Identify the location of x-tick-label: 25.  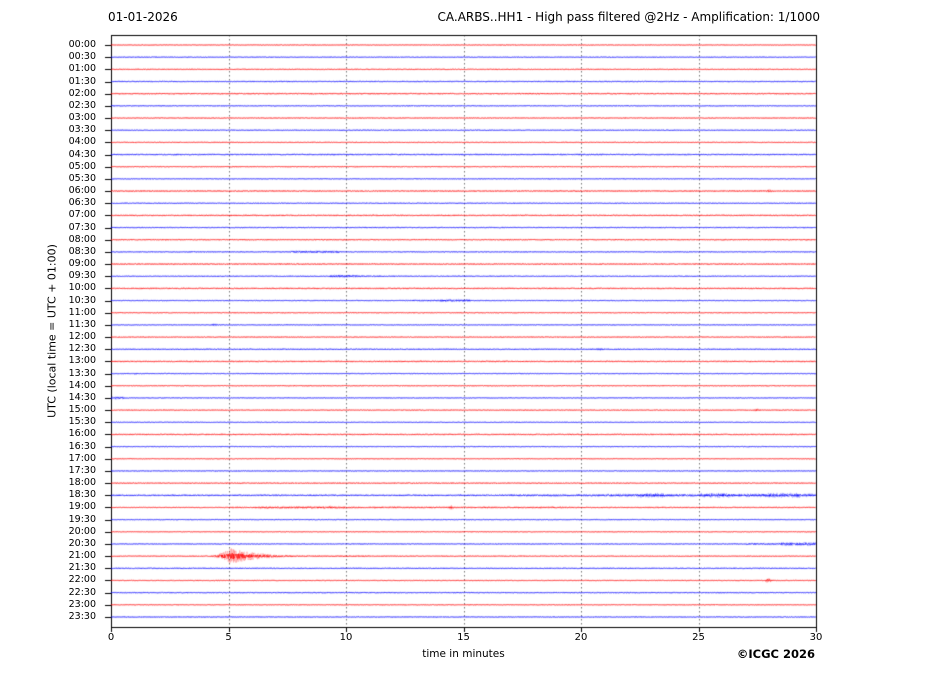
(698, 637).